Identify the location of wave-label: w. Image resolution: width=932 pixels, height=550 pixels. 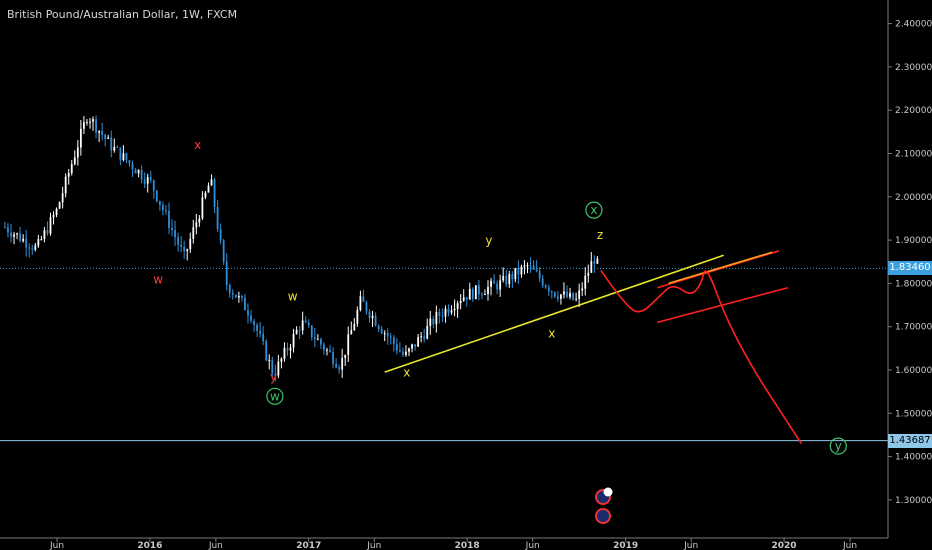
(158, 279).